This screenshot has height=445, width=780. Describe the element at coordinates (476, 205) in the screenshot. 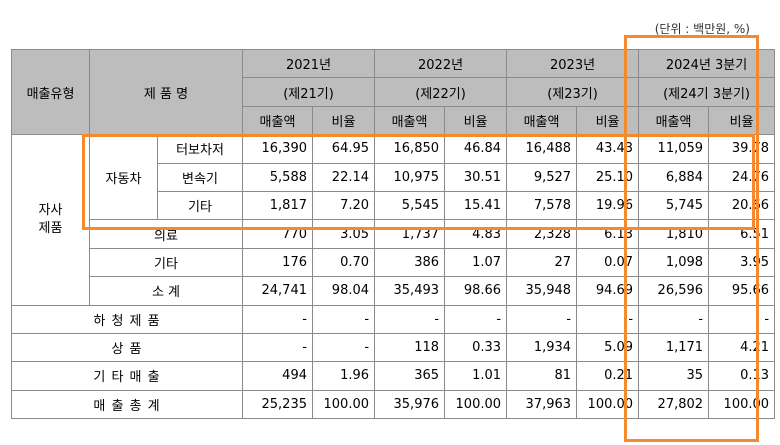

I see `cell-value: 15.41` at that location.